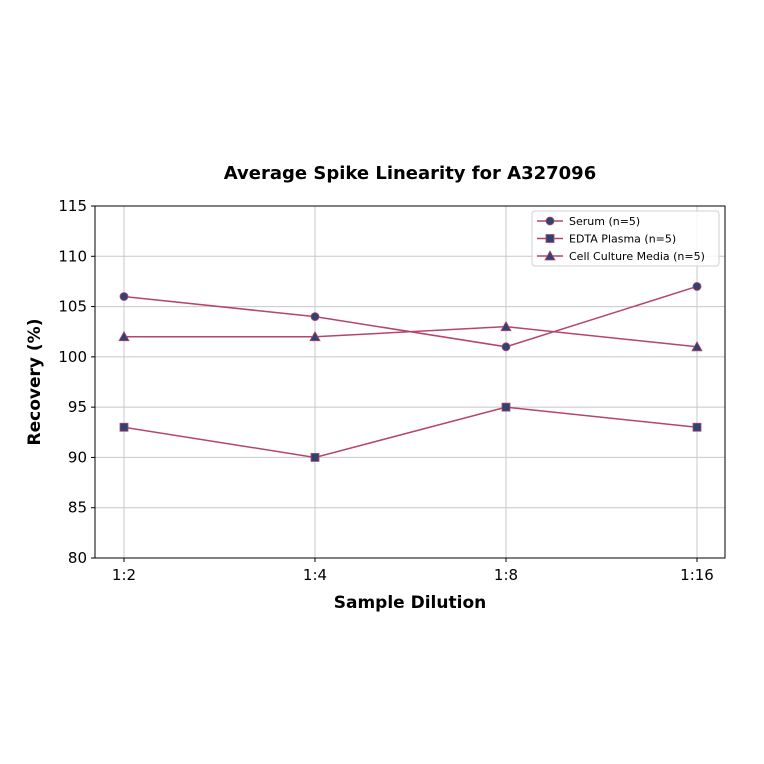  Describe the element at coordinates (77, 558) in the screenshot. I see `y-tick-label: 80` at that location.